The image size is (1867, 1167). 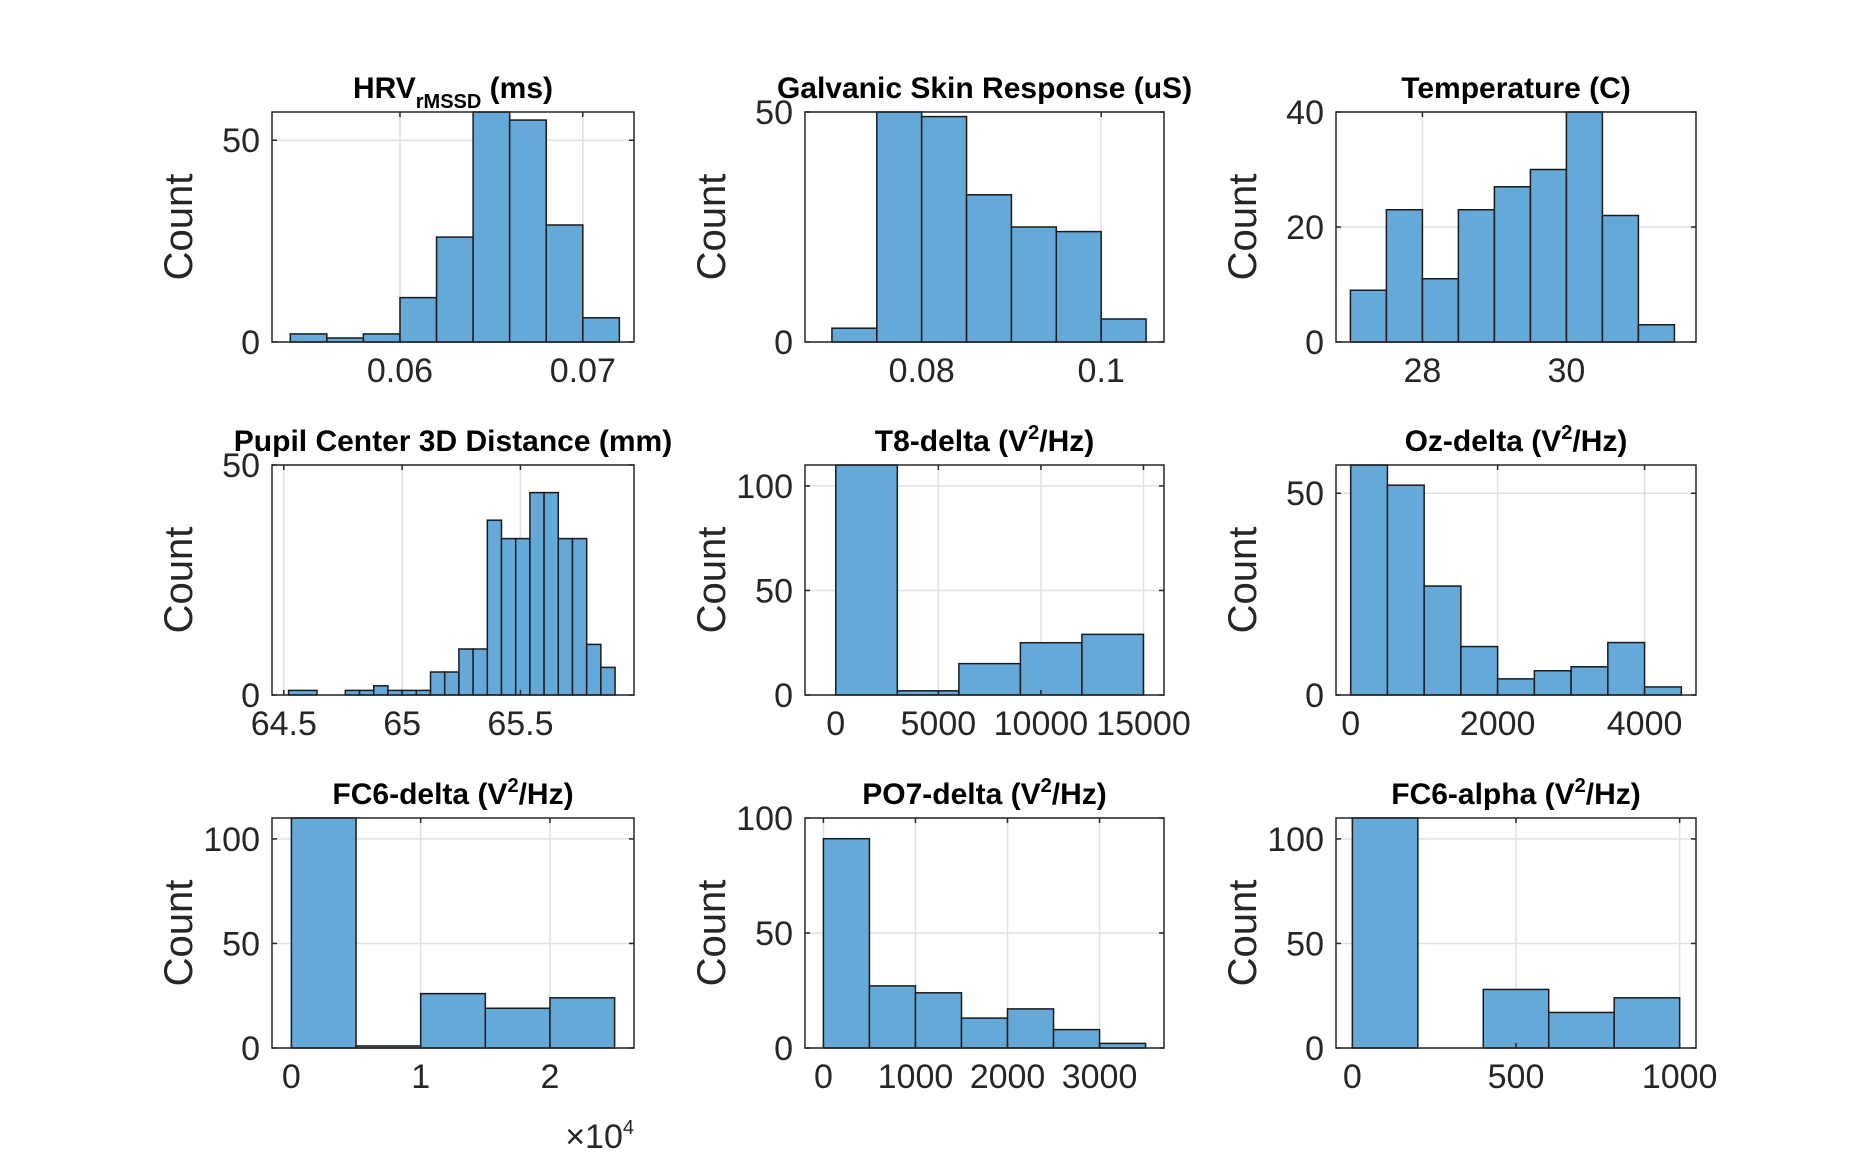 I want to click on panel-title: Oz-delta (V2/Hz), so click(x=1516, y=440).